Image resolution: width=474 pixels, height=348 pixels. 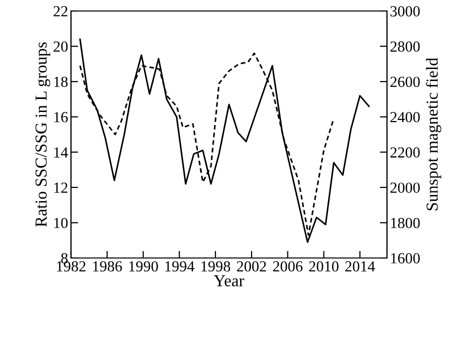 What do you see at coordinates (61, 46) in the screenshot?
I see `y-tick-label: 20` at bounding box center [61, 46].